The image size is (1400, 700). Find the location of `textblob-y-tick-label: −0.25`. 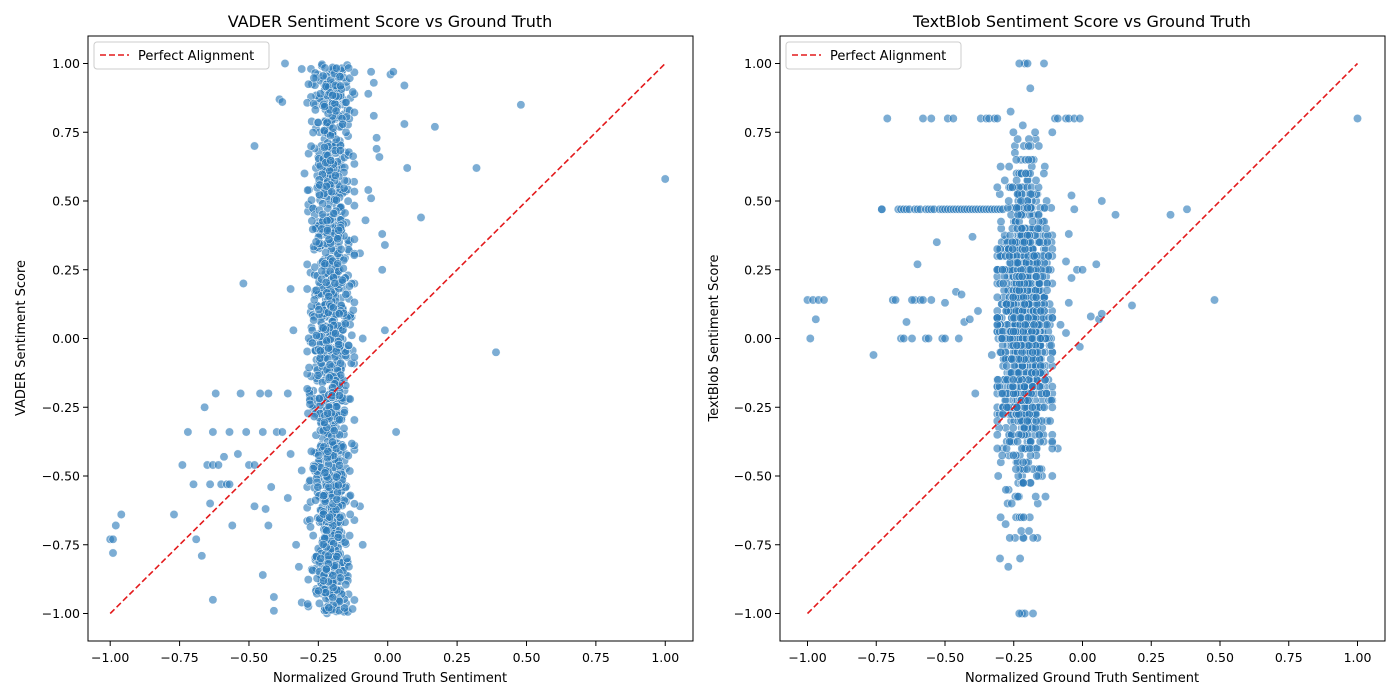

textblob-y-tick-label: −0.25 is located at coordinates (753, 407).